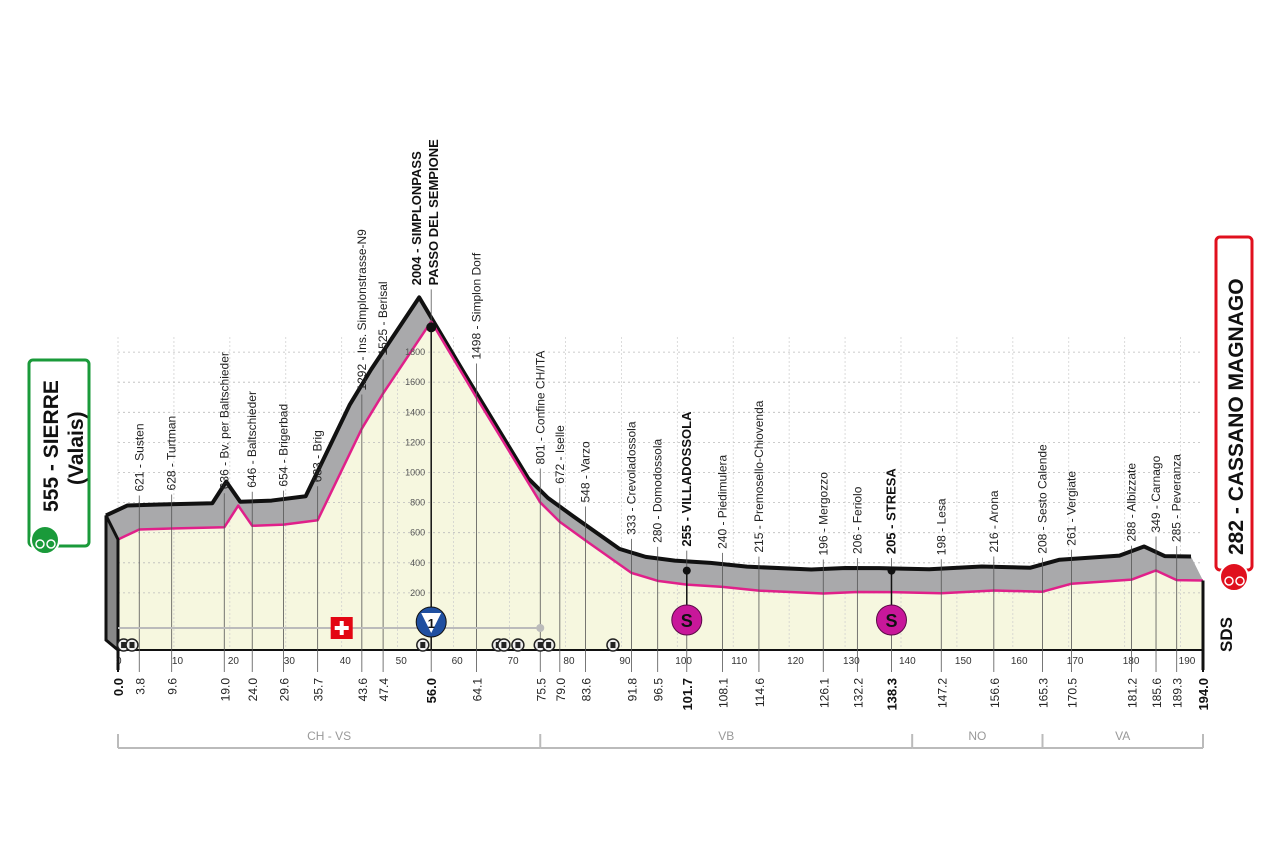 This screenshot has height=852, width=1280. Describe the element at coordinates (569, 661) in the screenshot. I see `x-tick-label: 80` at that location.